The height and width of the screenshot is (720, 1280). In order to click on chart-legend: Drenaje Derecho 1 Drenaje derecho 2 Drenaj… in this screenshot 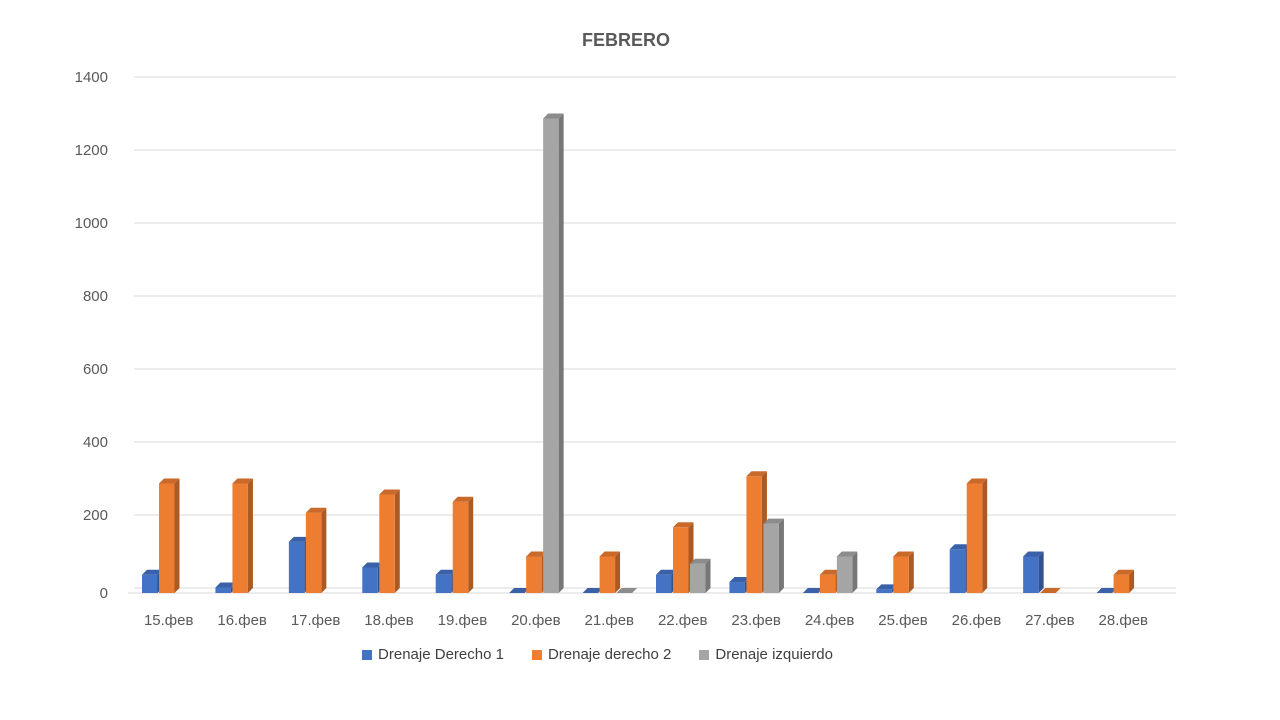, I will do `click(597, 654)`.